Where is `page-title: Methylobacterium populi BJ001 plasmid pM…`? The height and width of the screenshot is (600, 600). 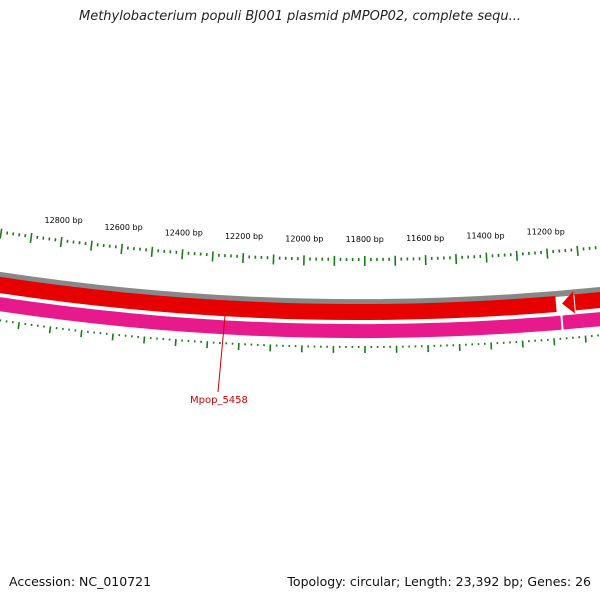
page-title: Methylobacterium populi BJ001 plasmid pM… is located at coordinates (300, 16).